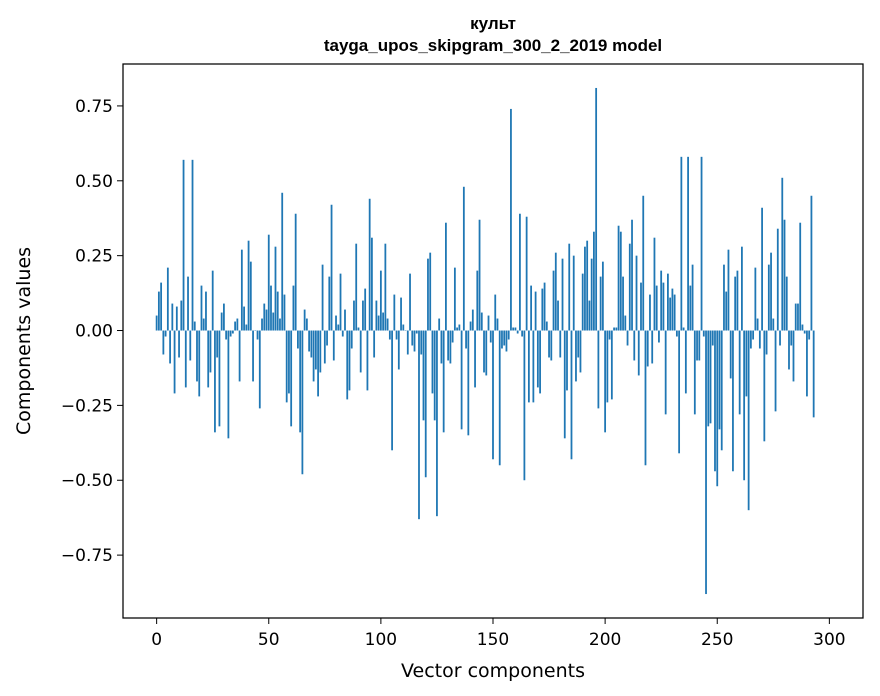  What do you see at coordinates (493, 640) in the screenshot?
I see `x-tick-label: 150` at bounding box center [493, 640].